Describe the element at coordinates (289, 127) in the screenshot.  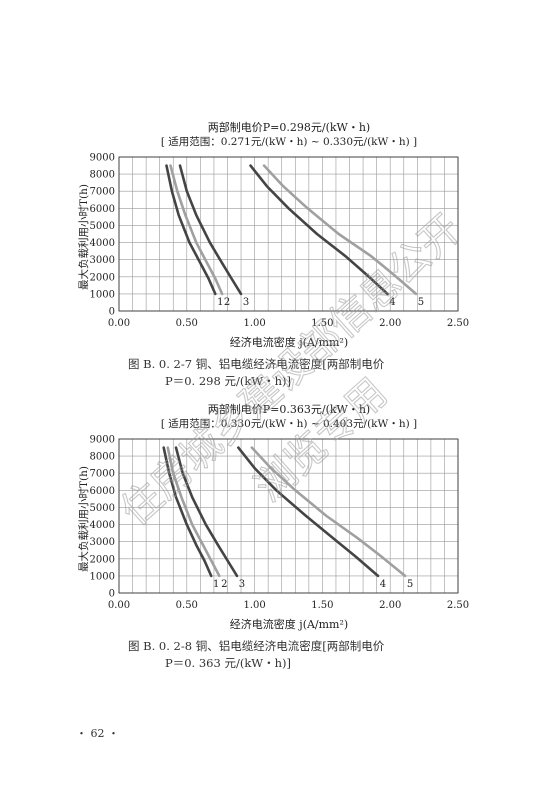
I see `chart-1-title: 两部制电价P=0.298元/(kW・h)` at that location.